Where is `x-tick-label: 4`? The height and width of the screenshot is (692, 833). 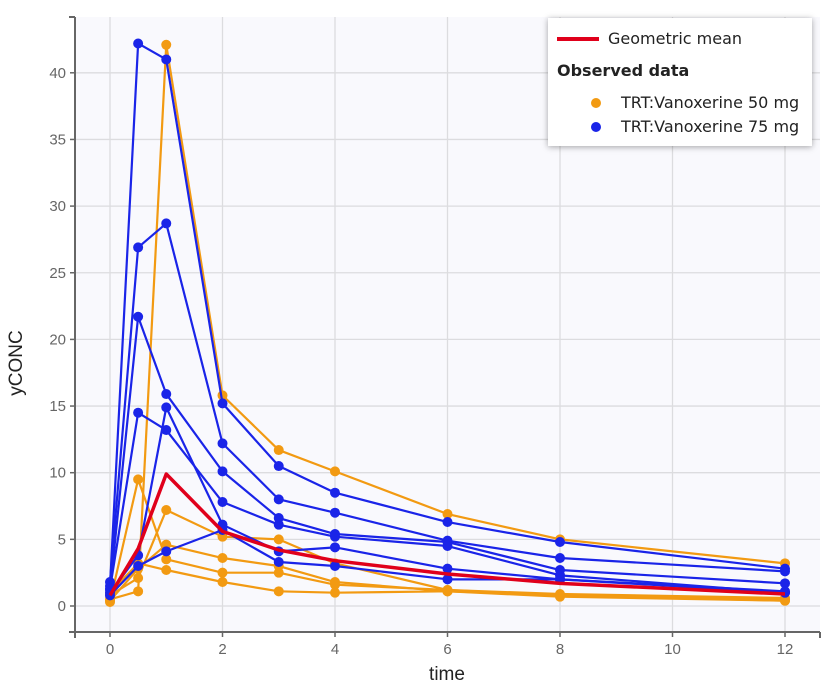 x-tick-label: 4 is located at coordinates (335, 649).